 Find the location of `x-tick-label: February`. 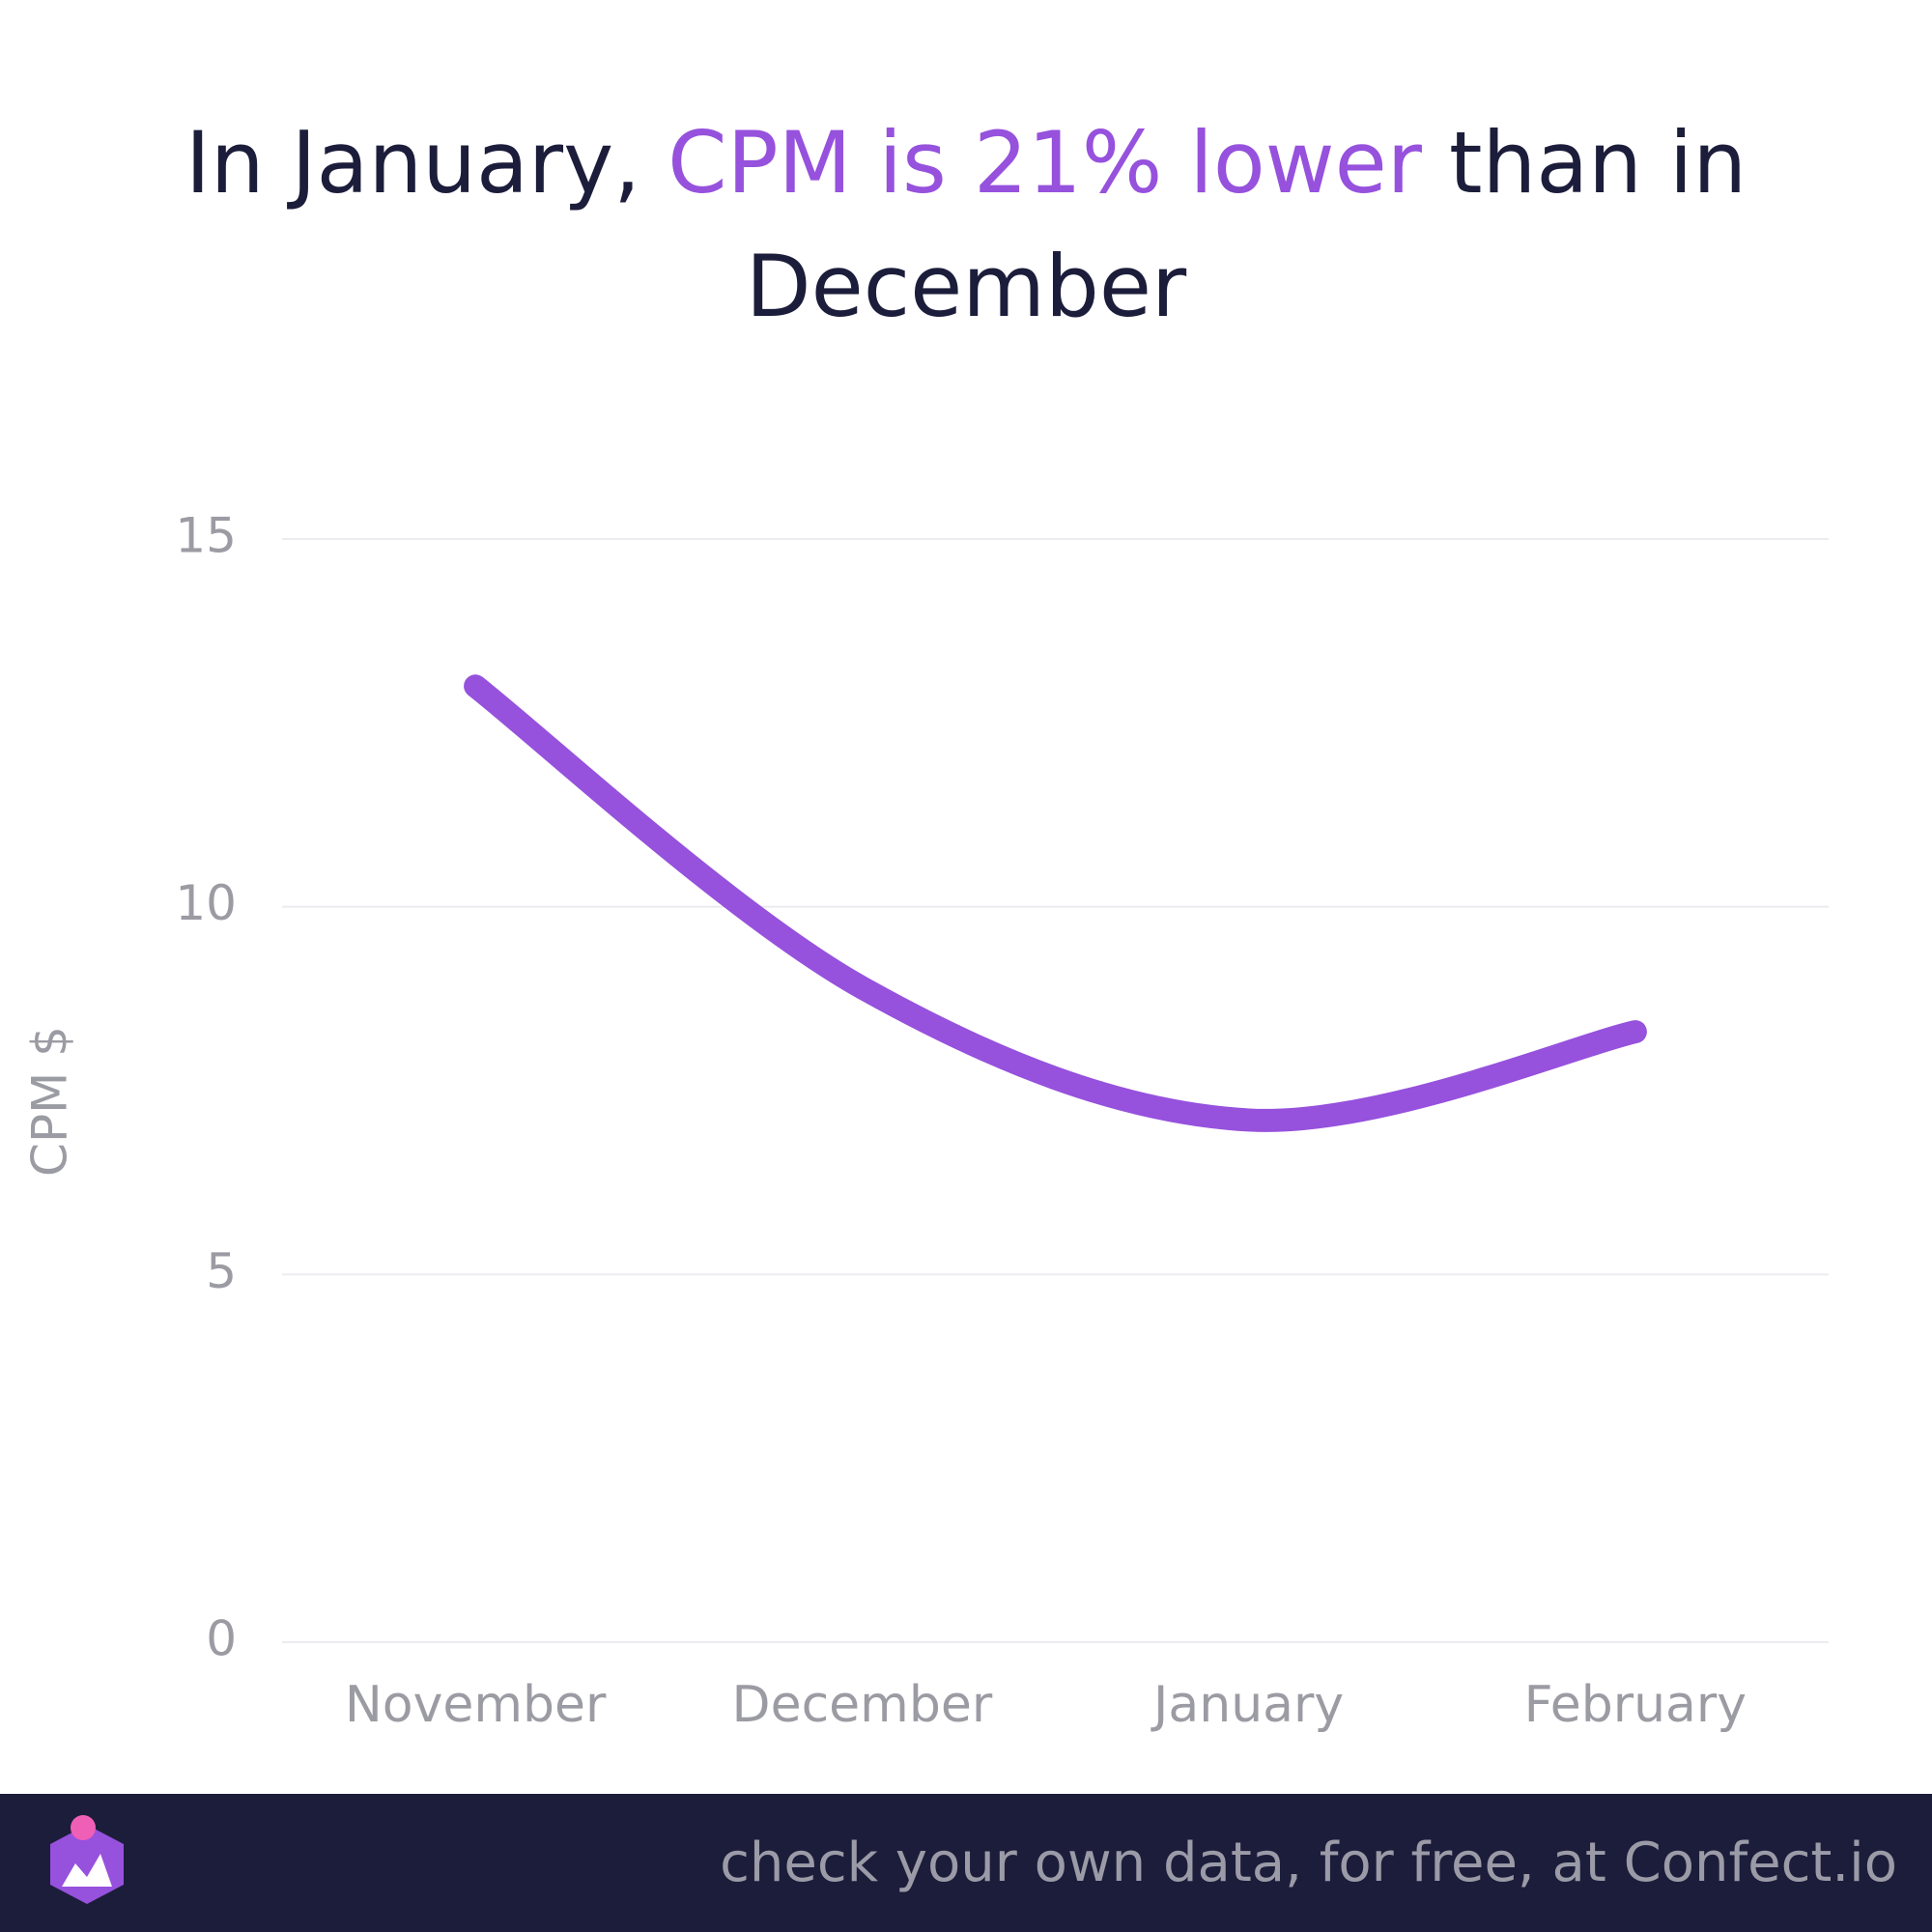

x-tick-label: February is located at coordinates (1635, 1705).